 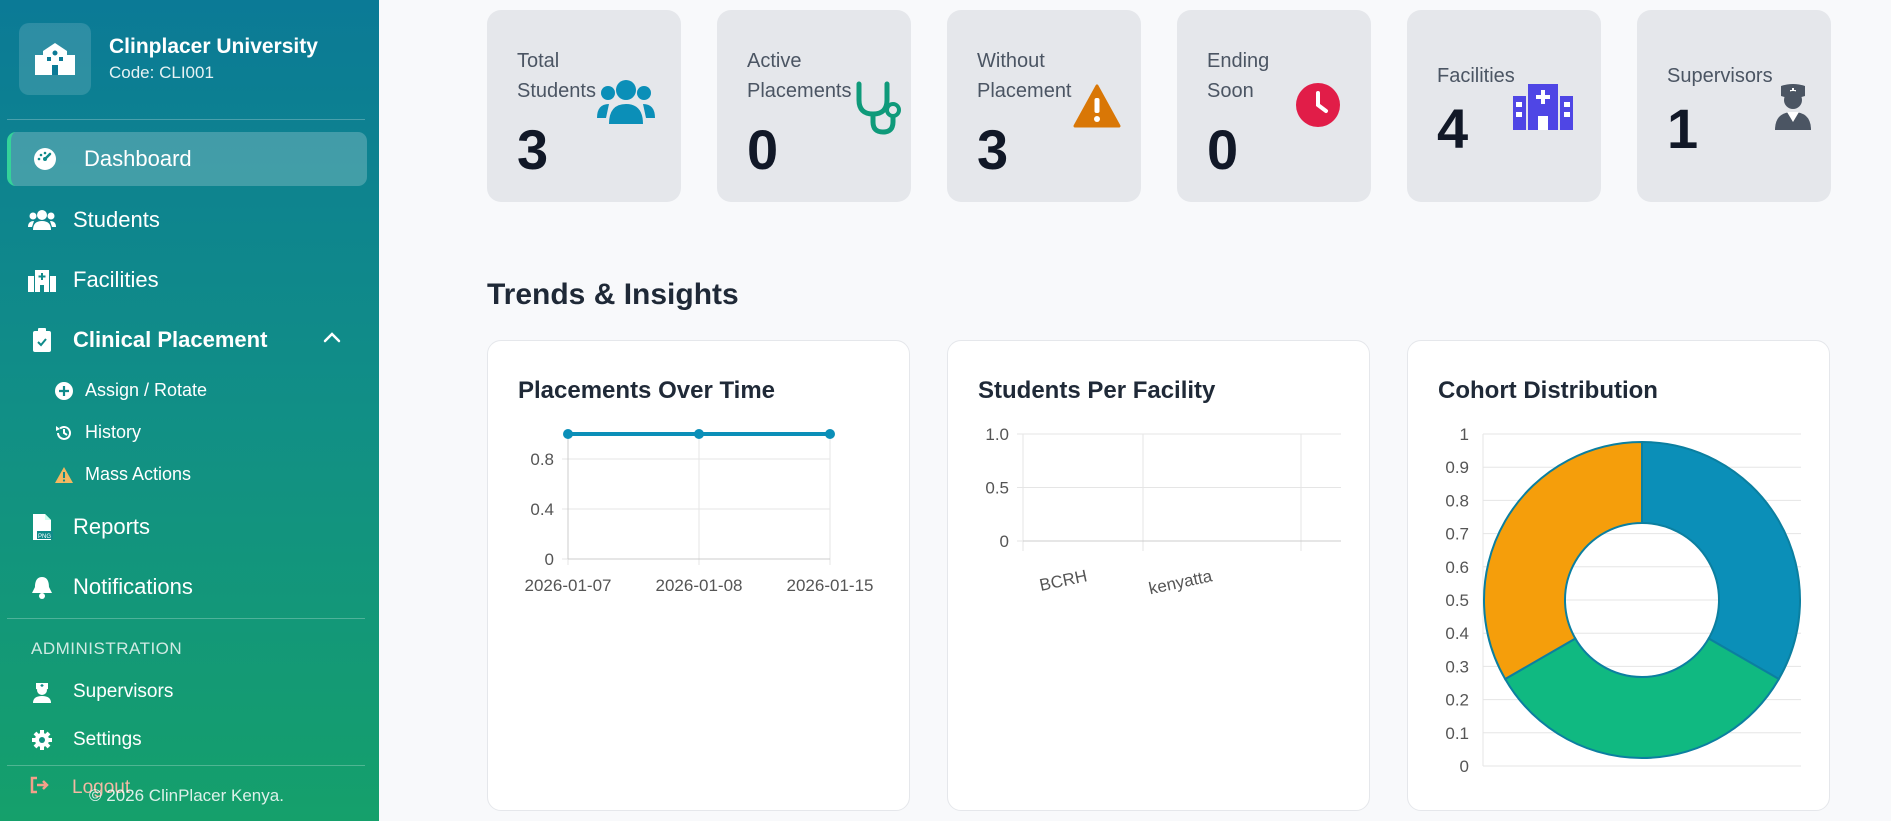 I want to click on nav-reports: PNG Reports, so click(x=89, y=527).